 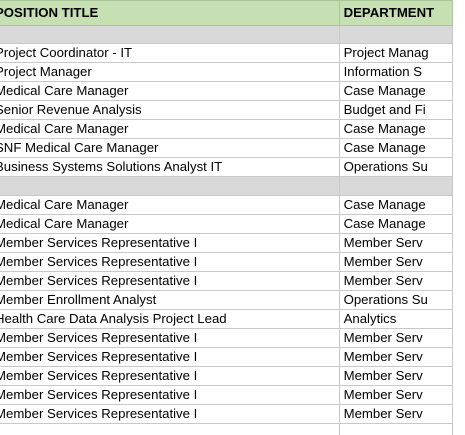 What do you see at coordinates (170, 13) in the screenshot?
I see `header-cell-position-title: POSITION TITLE` at bounding box center [170, 13].